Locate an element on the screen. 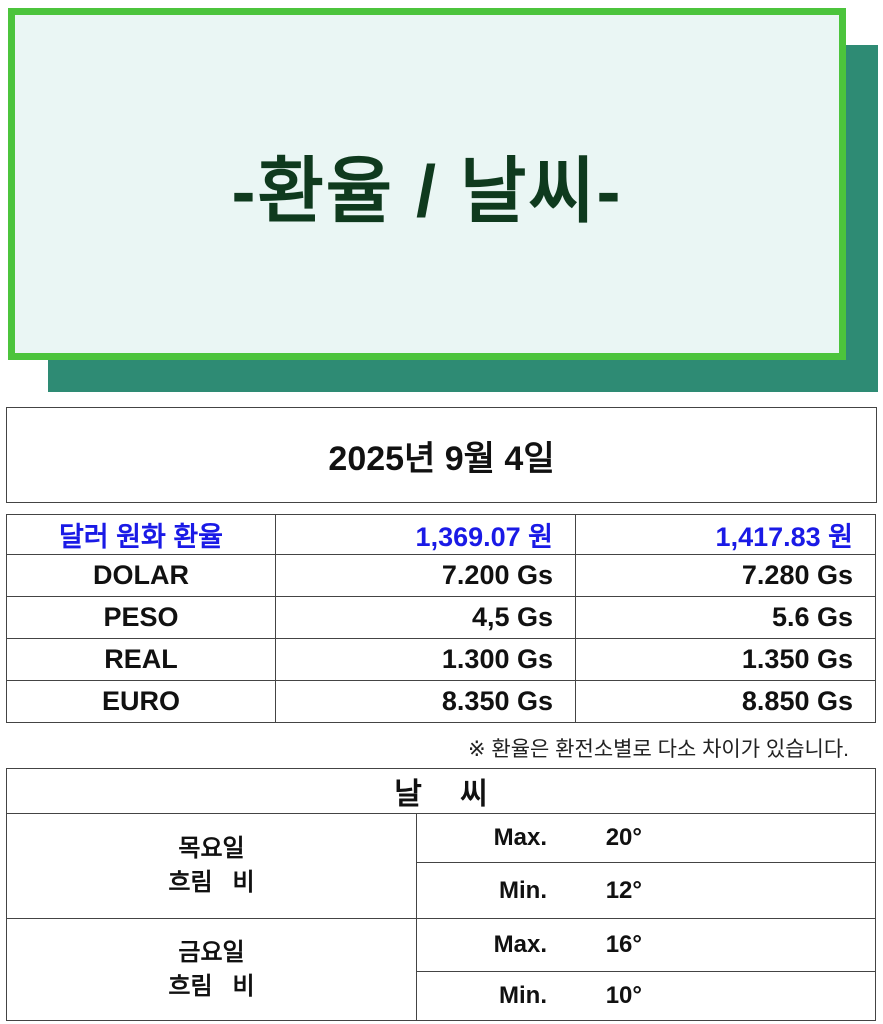  date-box: 2025년 9월 4일 is located at coordinates (441, 455).